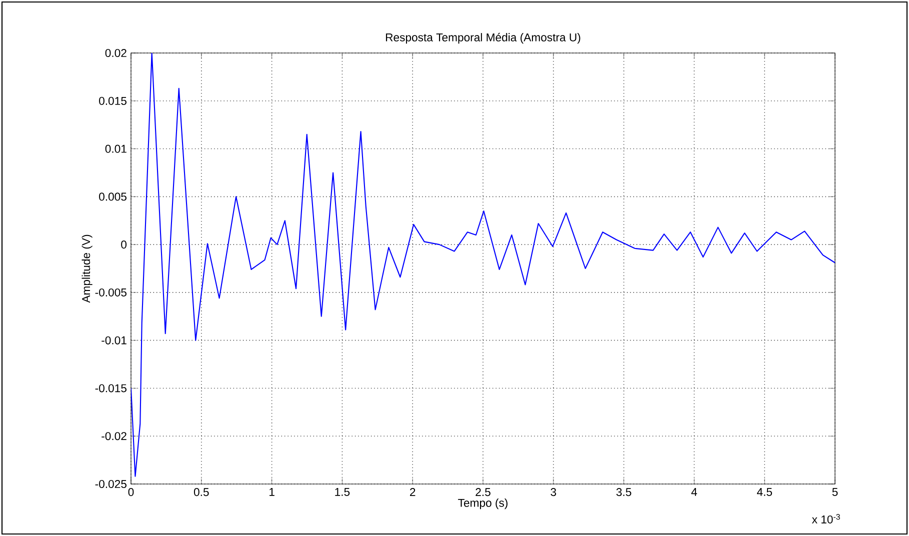 The width and height of the screenshot is (909, 536). Describe the element at coordinates (124, 244) in the screenshot. I see `y-tick-label: 0` at that location.